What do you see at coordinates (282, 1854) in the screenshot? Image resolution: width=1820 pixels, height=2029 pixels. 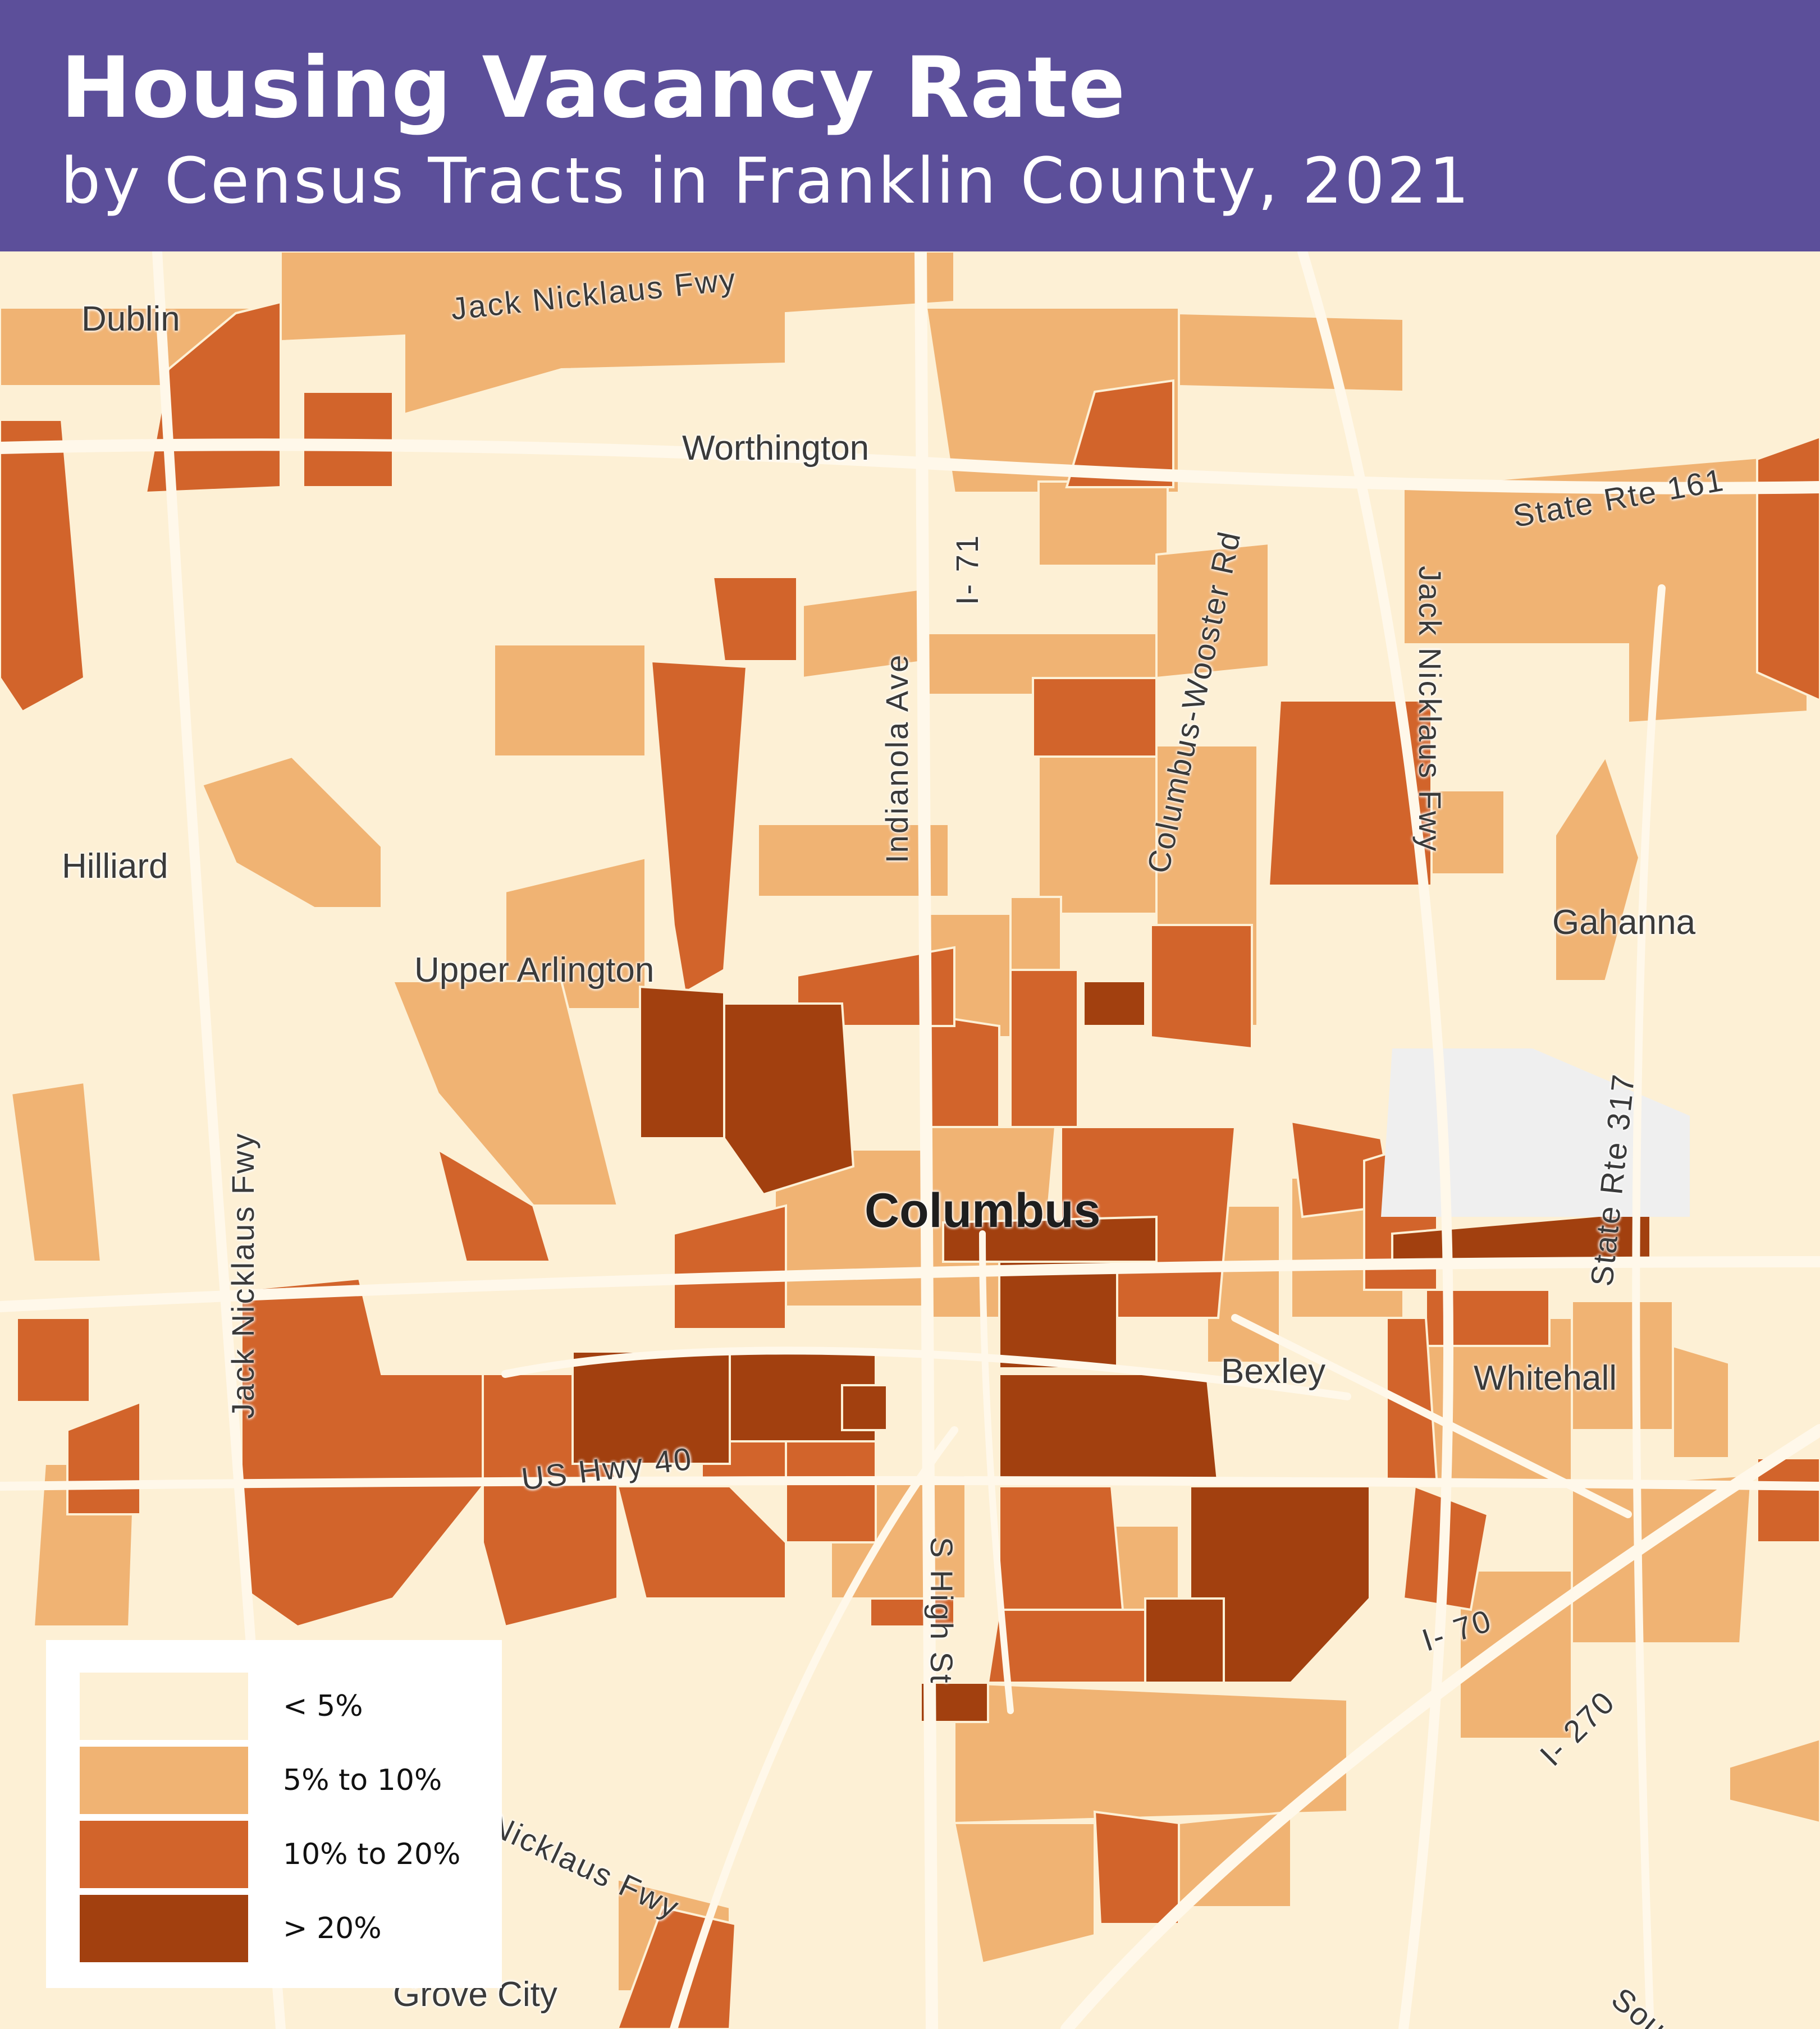 I see `legend-item-10to20: 10% to 20%` at bounding box center [282, 1854].